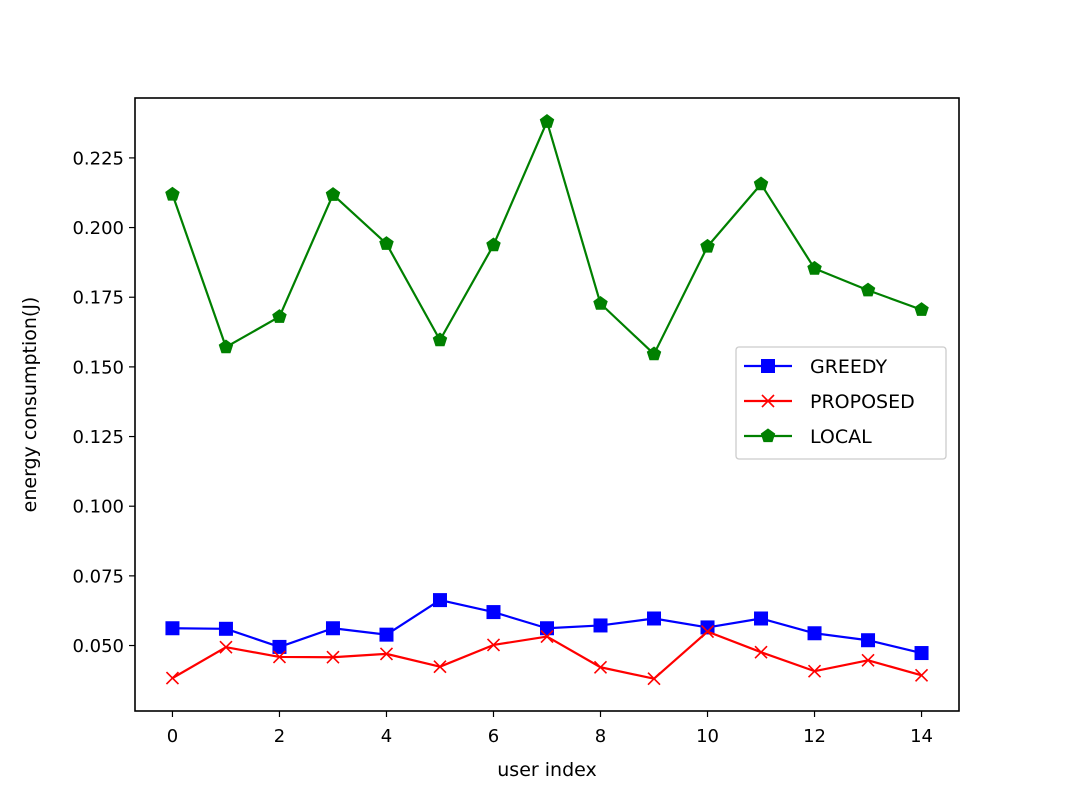 The height and width of the screenshot is (799, 1065). Describe the element at coordinates (98, 507) in the screenshot. I see `y-tick-label: 0.100` at that location.